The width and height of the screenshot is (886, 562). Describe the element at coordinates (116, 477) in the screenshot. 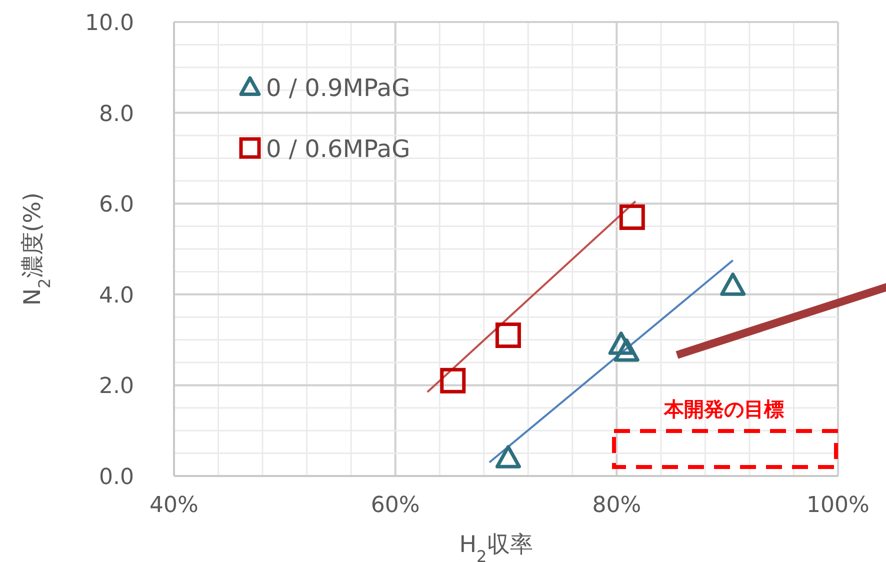

I see `y-tick-label: 0.0` at that location.